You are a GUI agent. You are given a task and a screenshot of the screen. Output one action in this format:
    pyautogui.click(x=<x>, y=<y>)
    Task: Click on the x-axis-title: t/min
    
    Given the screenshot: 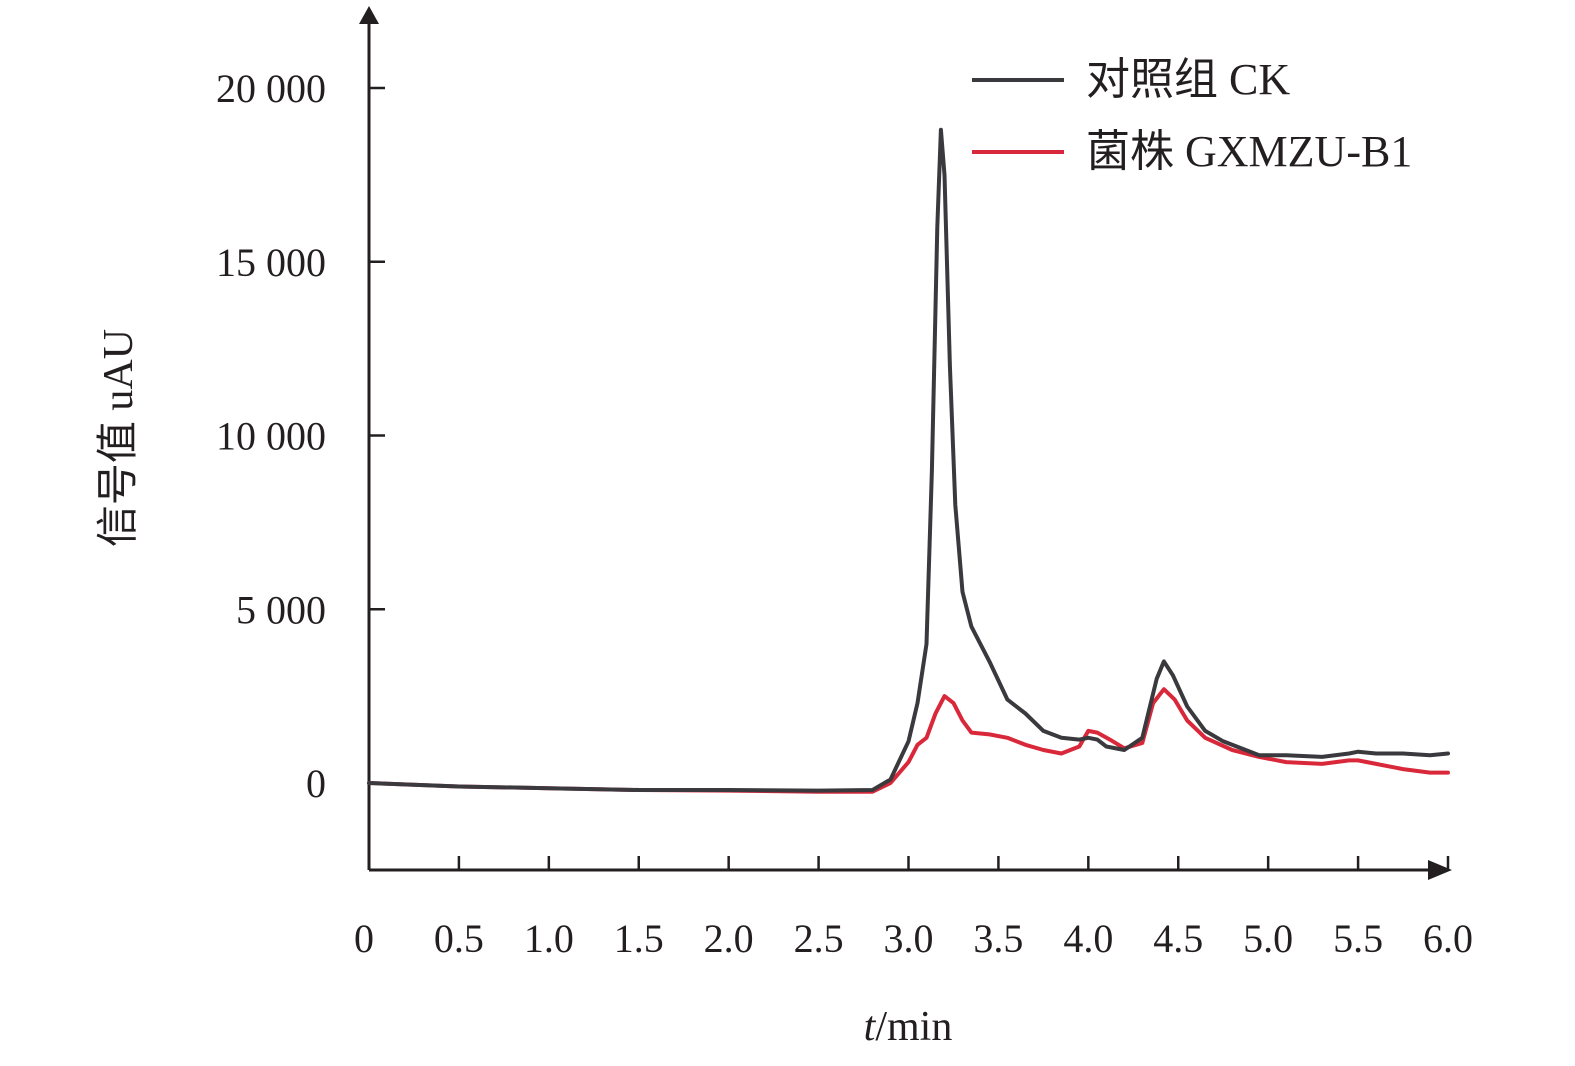 What is the action you would take?
    pyautogui.click(x=908, y=1027)
    